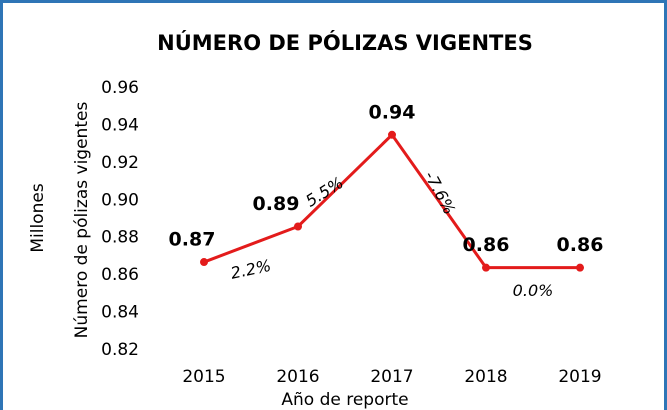 This screenshot has height=410, width=667. What do you see at coordinates (344, 400) in the screenshot?
I see `x-axis-label: Año de reporte` at bounding box center [344, 400].